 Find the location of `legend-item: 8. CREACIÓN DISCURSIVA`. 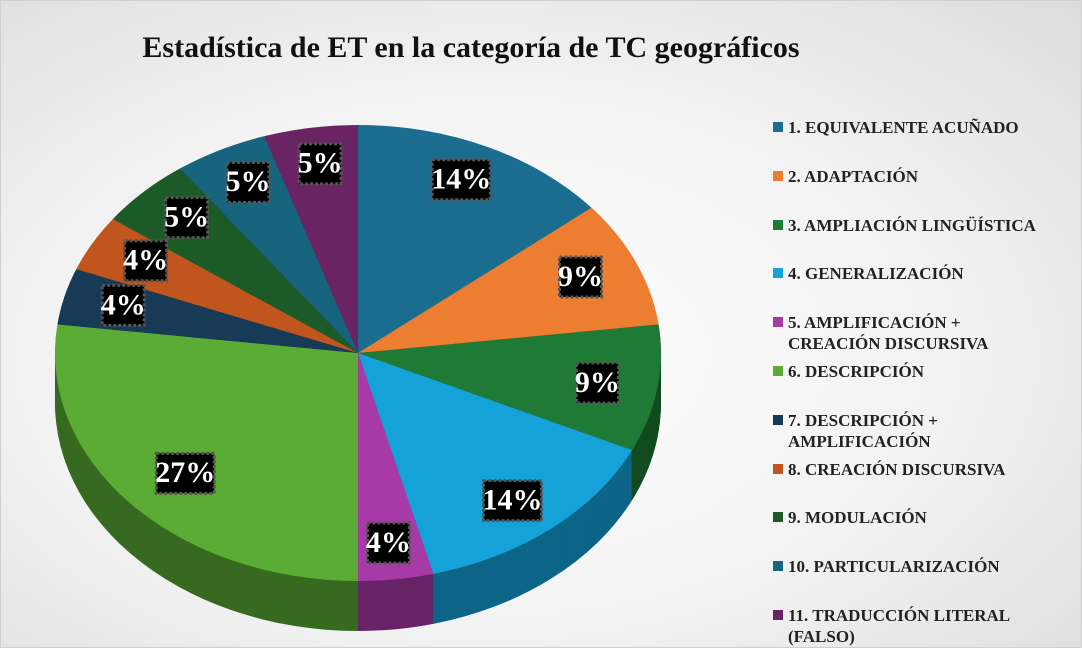

legend-item: 8. CREACIÓN DISCURSIVA is located at coordinates (913, 483).